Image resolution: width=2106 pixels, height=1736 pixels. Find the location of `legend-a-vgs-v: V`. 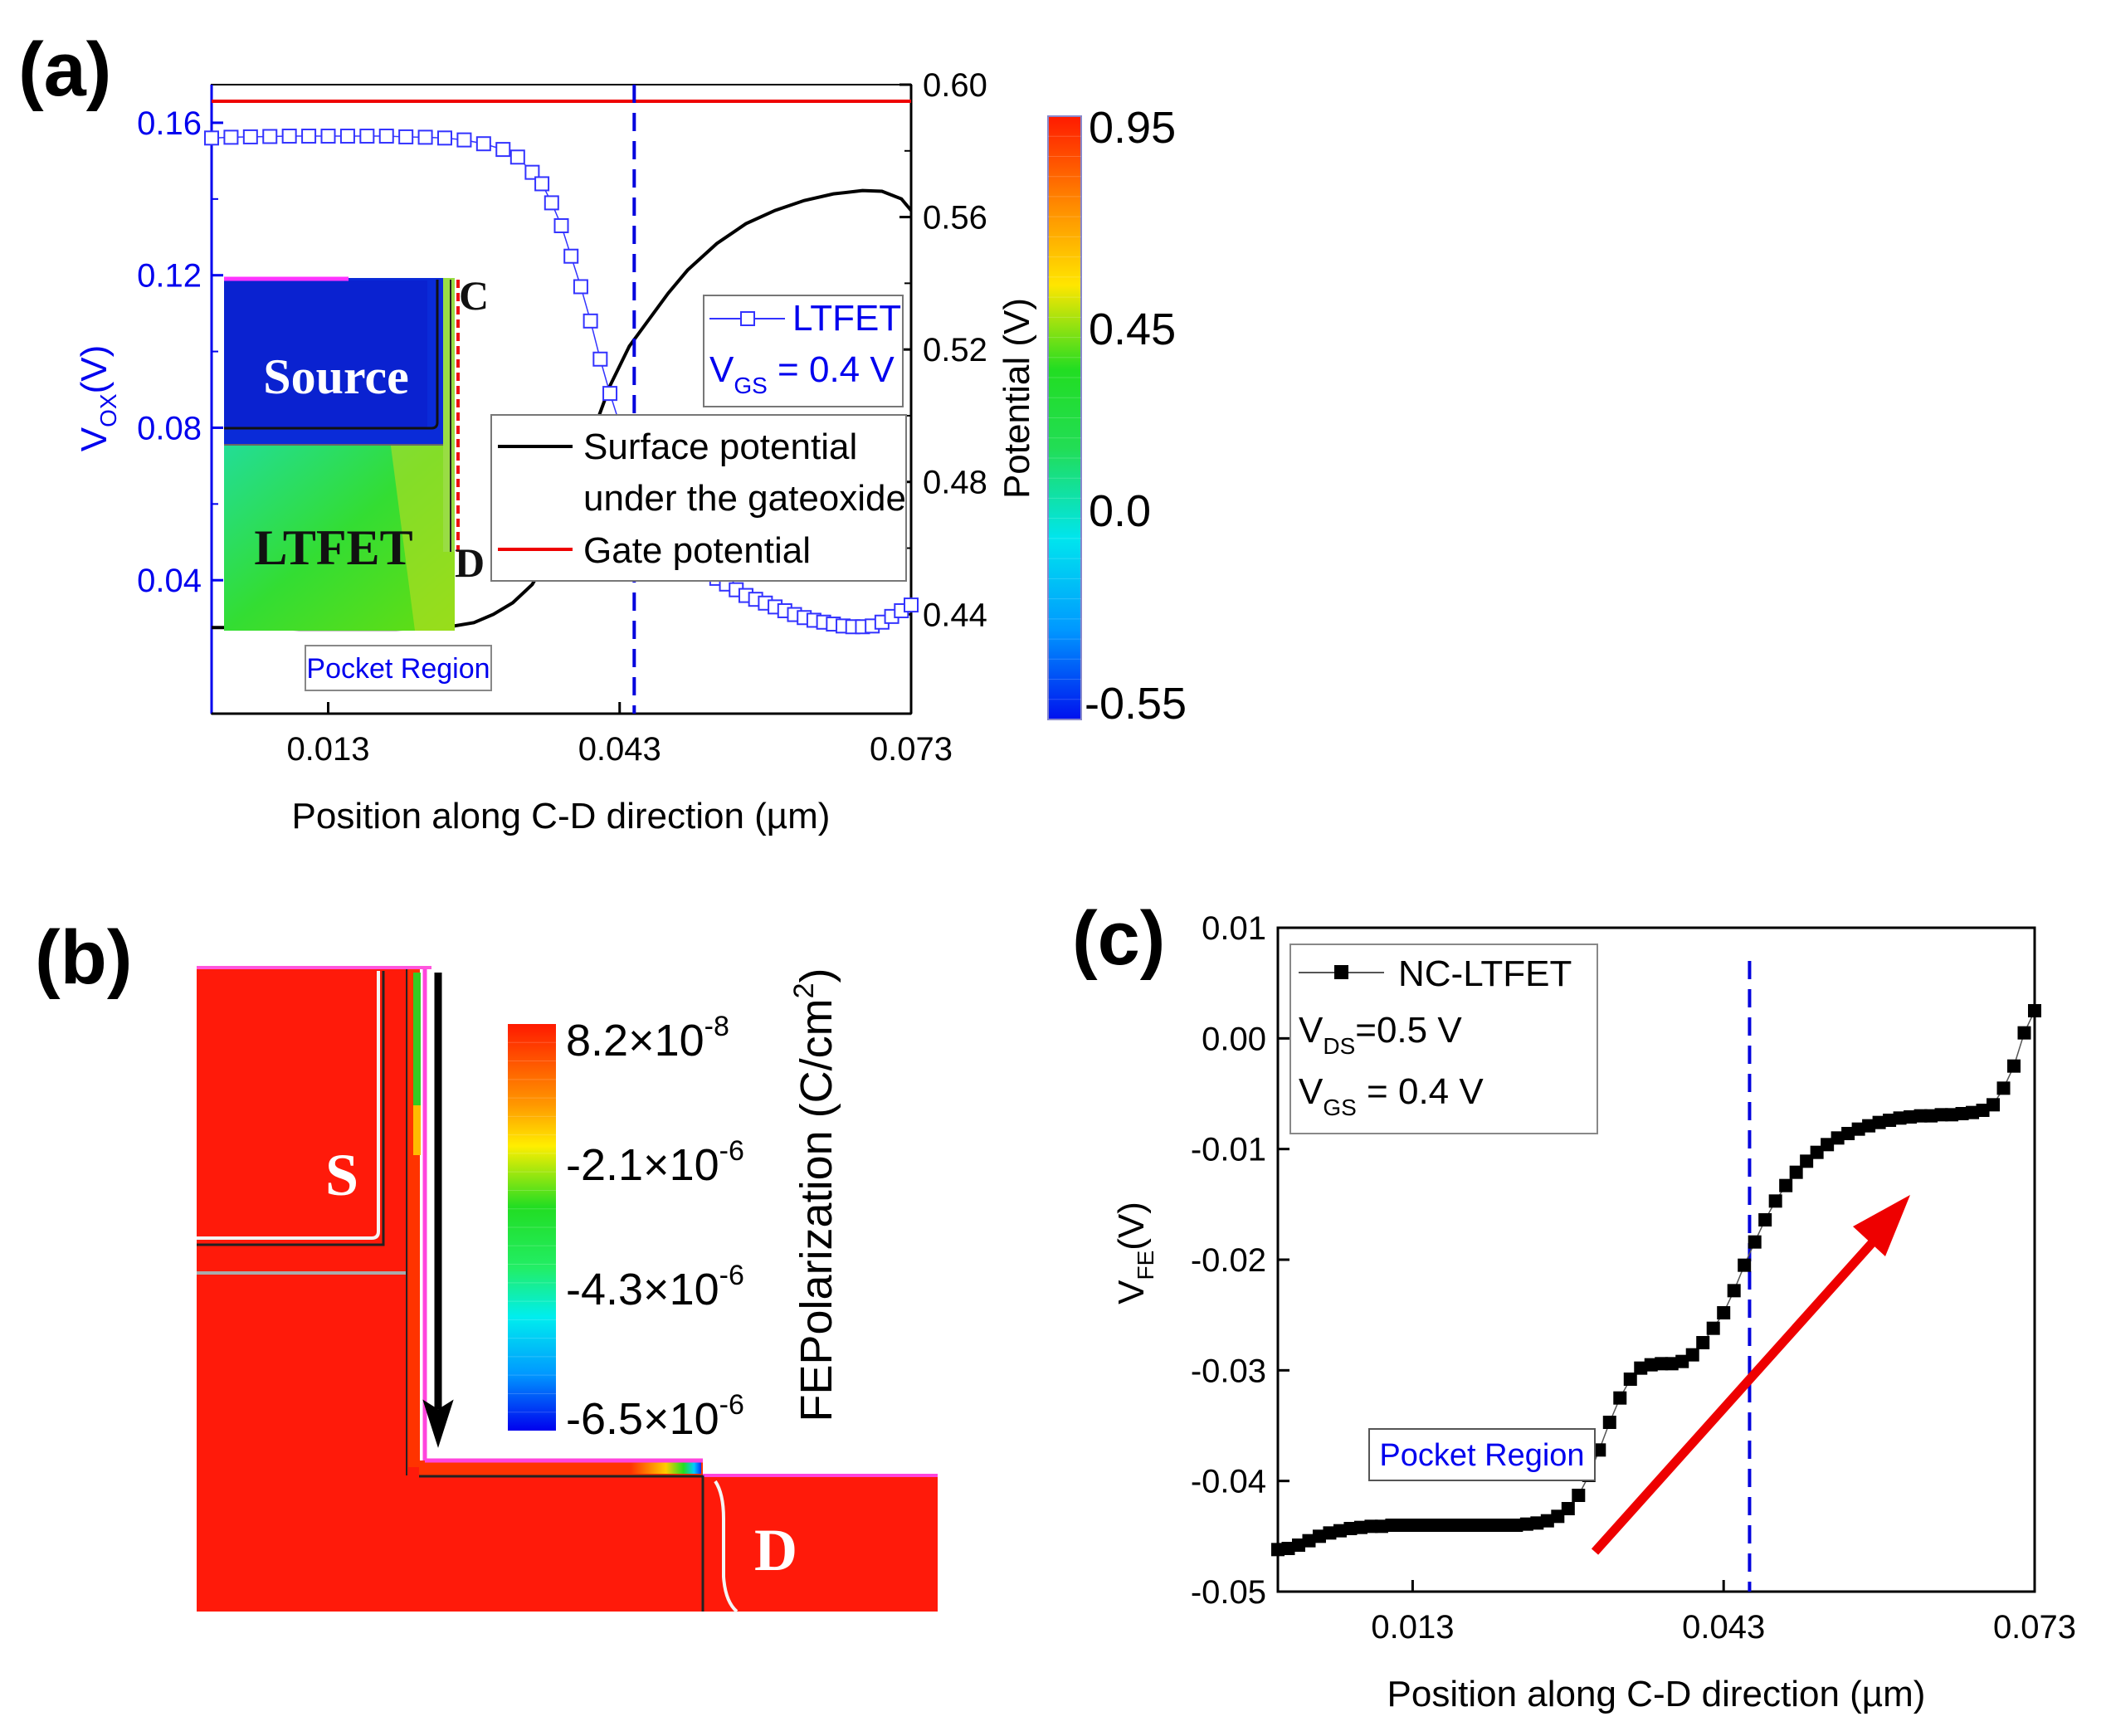

legend-a-vgs-v: V is located at coordinates (721, 369).